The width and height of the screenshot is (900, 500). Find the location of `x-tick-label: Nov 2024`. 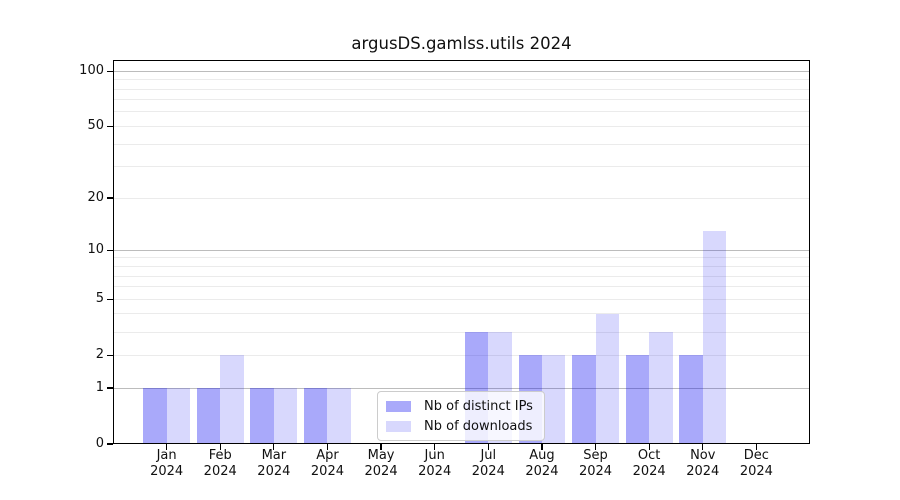

x-tick-label: Nov 2024 is located at coordinates (703, 463).